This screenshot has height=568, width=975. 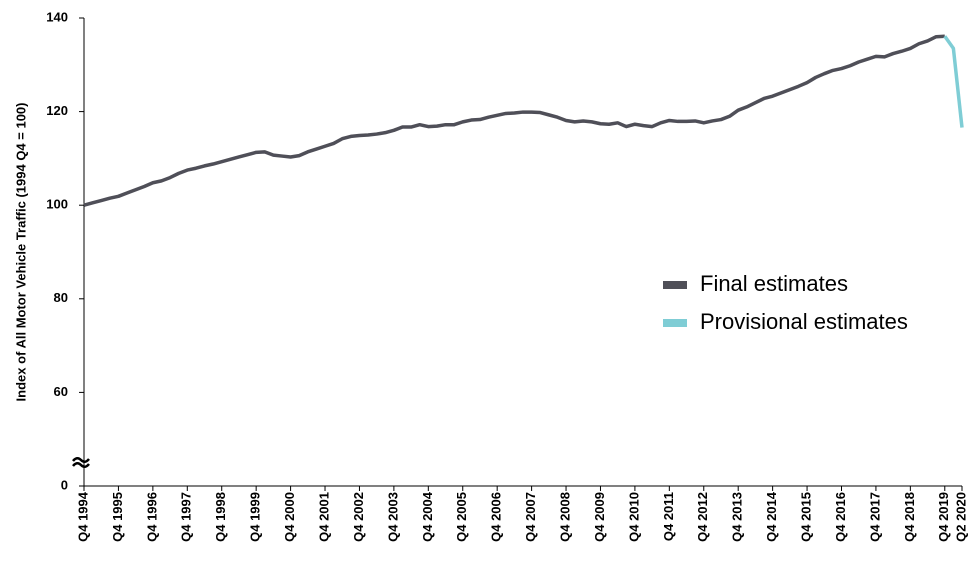 What do you see at coordinates (774, 283) in the screenshot?
I see `legend-label: Final estimates` at bounding box center [774, 283].